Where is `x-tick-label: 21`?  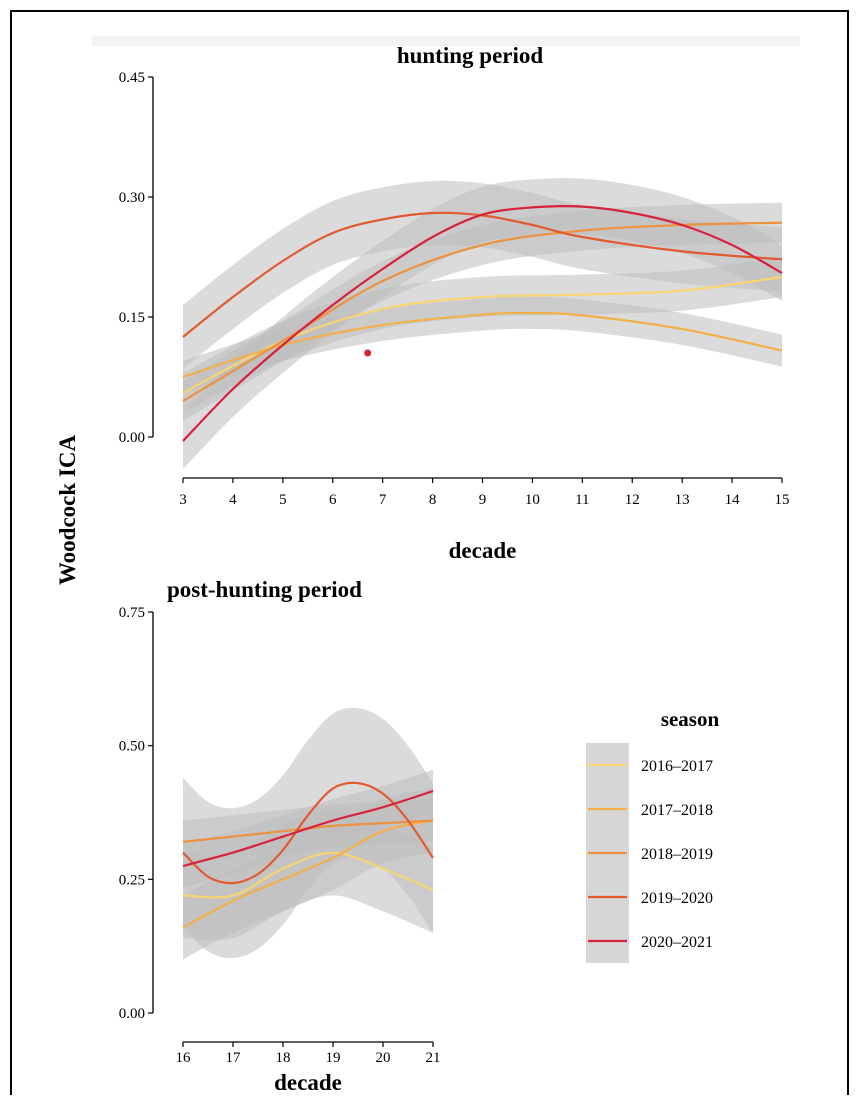
x-tick-label: 21 is located at coordinates (433, 1058).